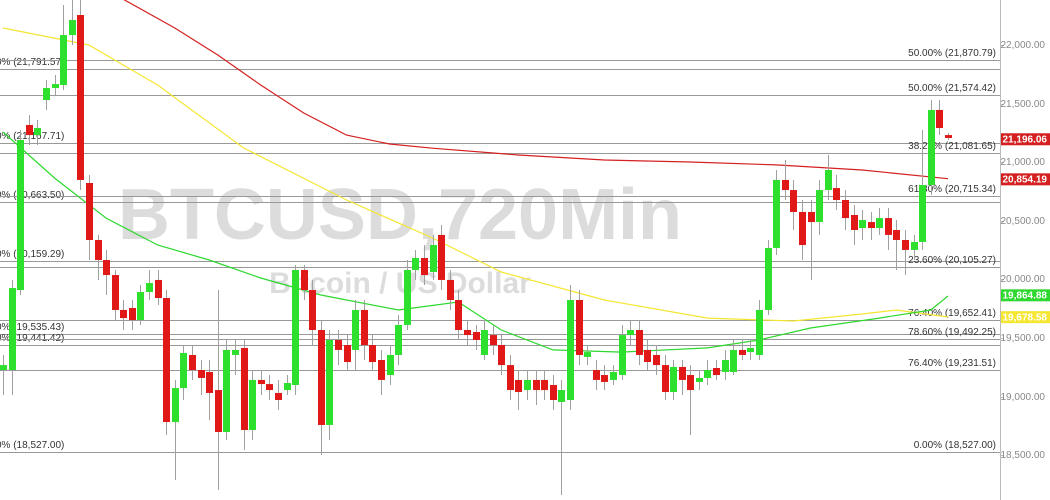  Describe the element at coordinates (1023, 397) in the screenshot. I see `y-tick-label: 19,000.00` at that location.